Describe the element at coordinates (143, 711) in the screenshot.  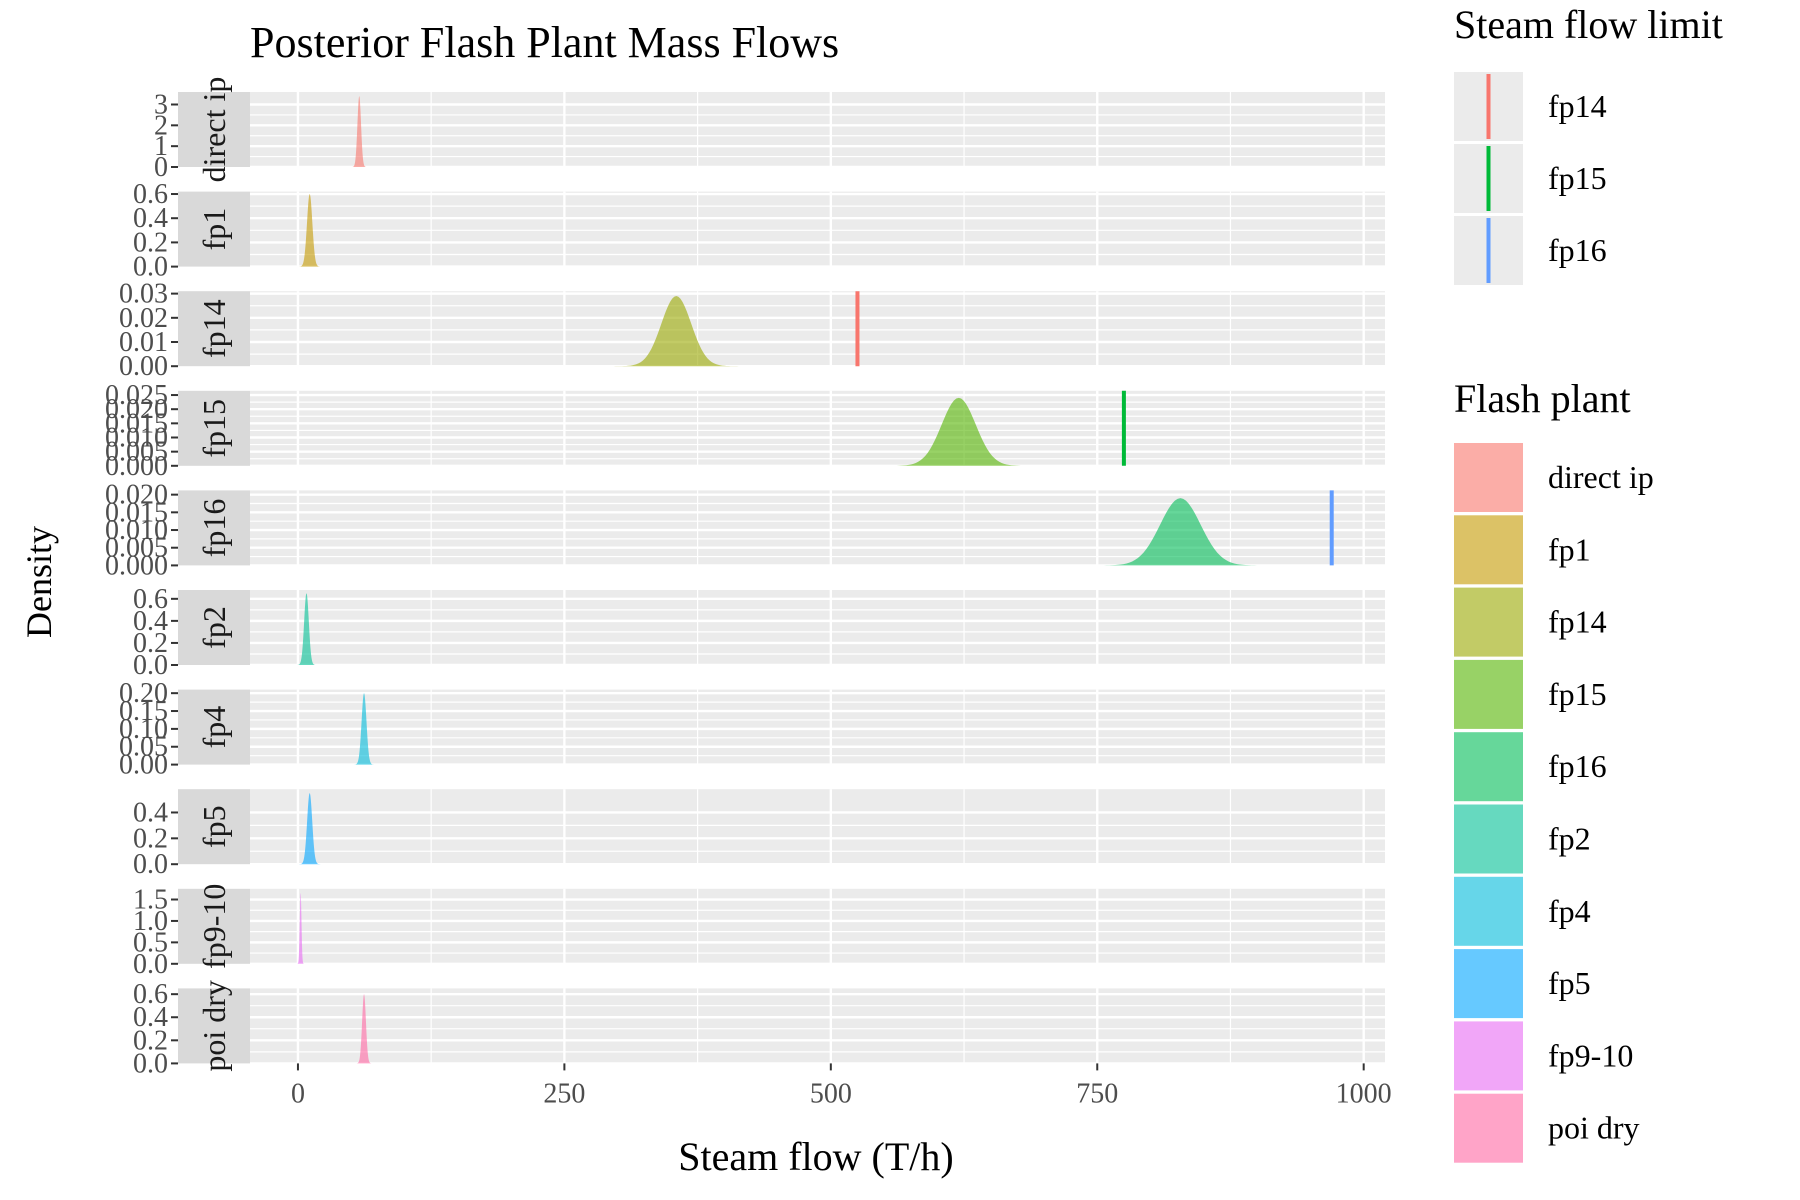
I see `y-tick-label: 0.15` at that location.